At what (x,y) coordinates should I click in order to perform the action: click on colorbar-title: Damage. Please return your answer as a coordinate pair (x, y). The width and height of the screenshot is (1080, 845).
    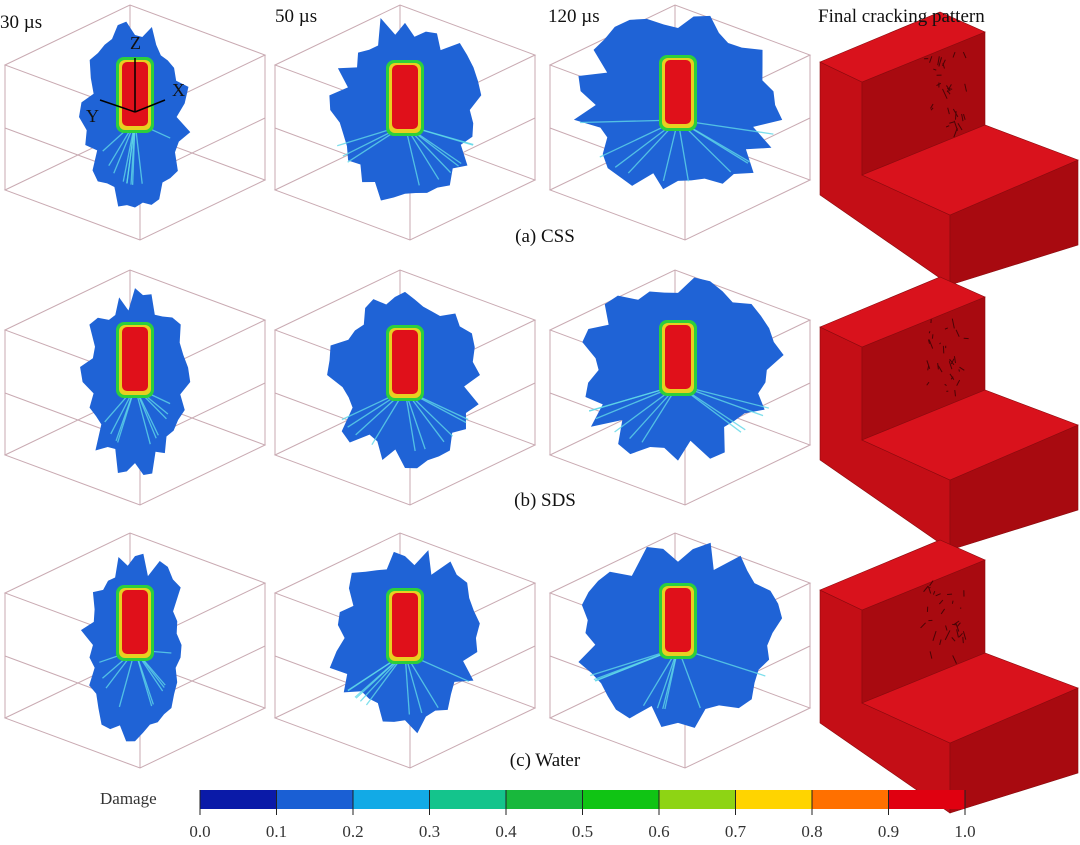
    Looking at the image, I should click on (128, 798).